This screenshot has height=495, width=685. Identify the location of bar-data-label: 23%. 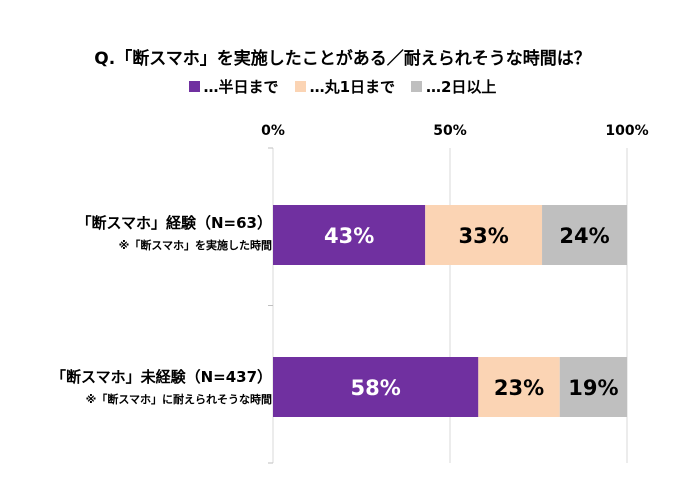
(519, 388).